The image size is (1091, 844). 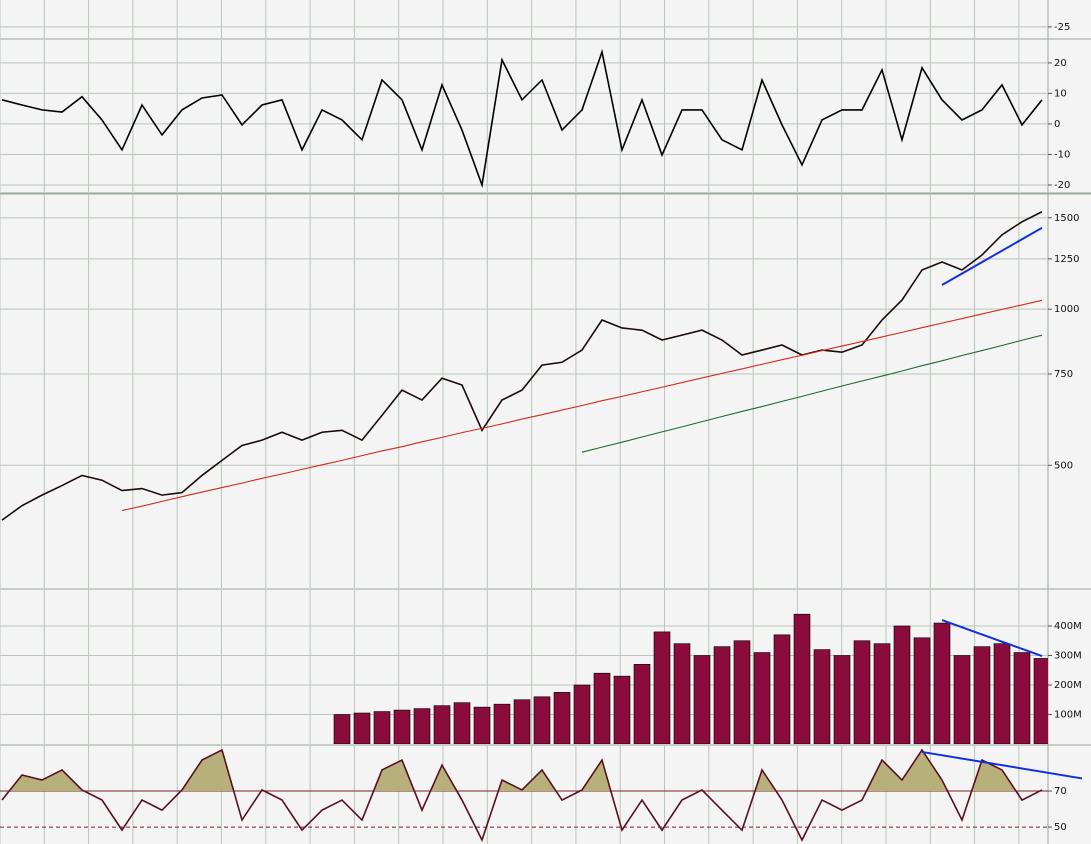 I want to click on y-tick-label: 200M, so click(x=1068, y=685).